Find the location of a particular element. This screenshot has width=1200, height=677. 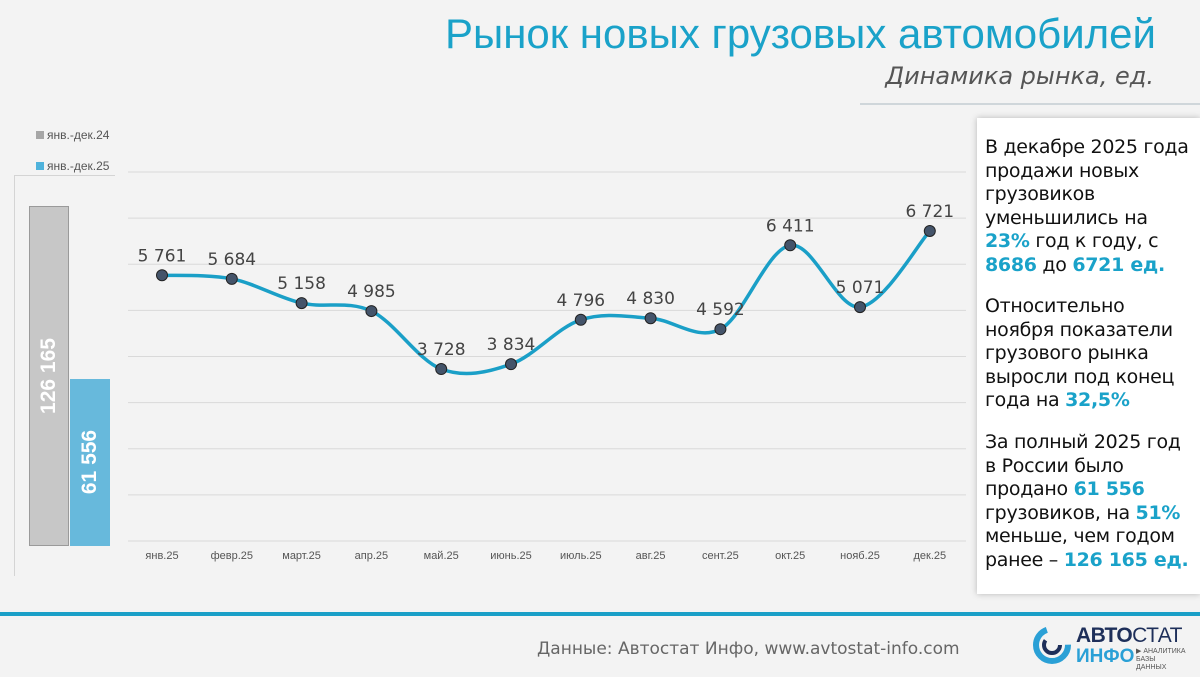

data-label: 4 796 is located at coordinates (580, 301).